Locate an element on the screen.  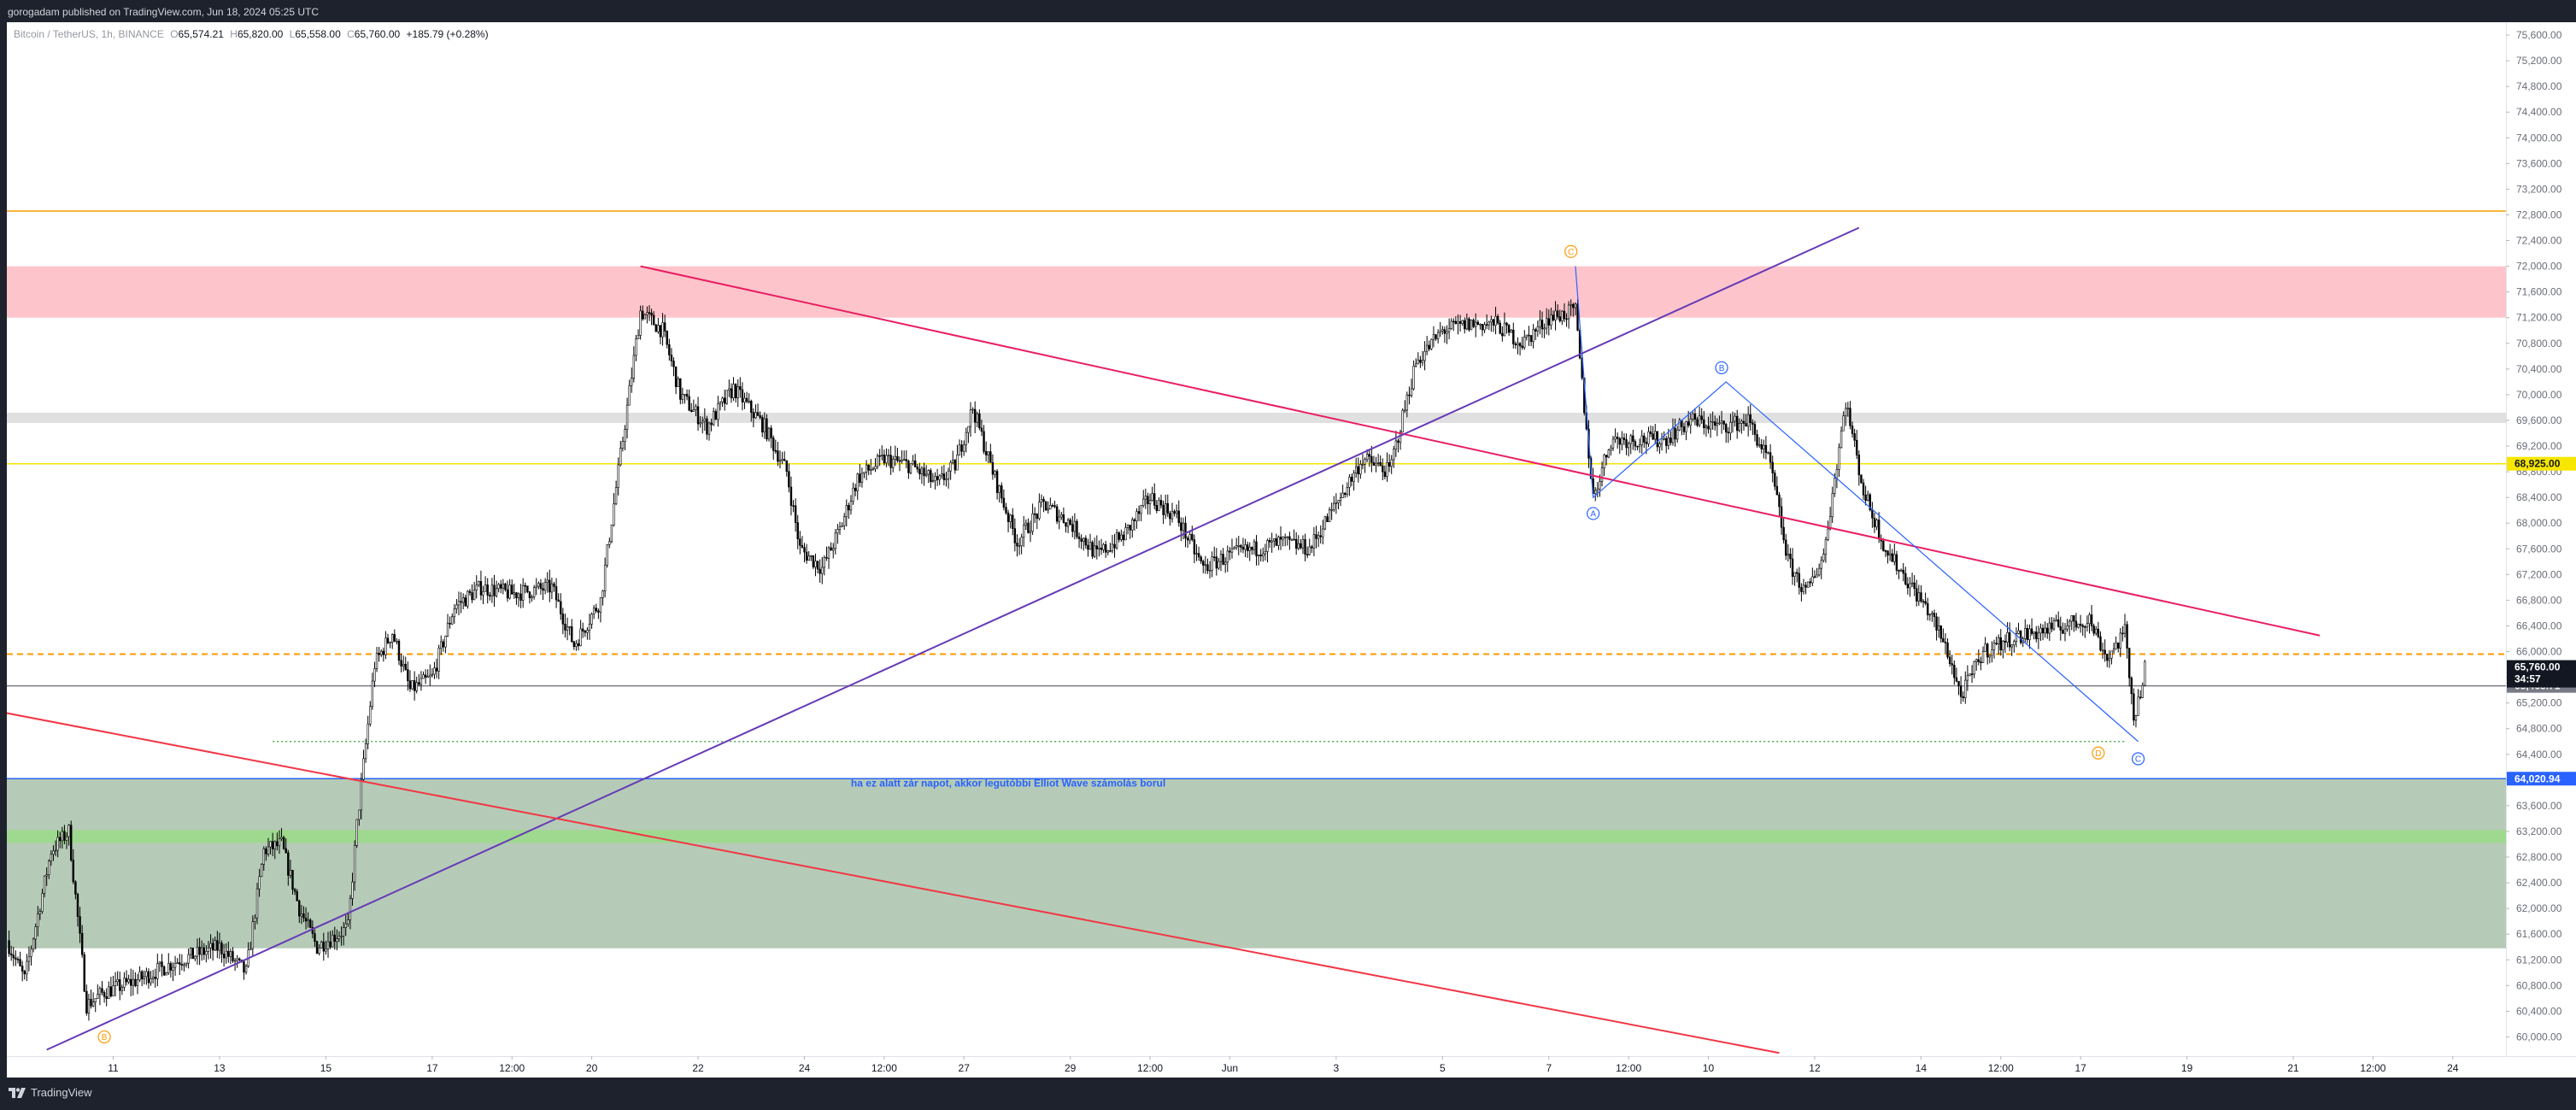
wave-label-text: A is located at coordinates (1593, 514).